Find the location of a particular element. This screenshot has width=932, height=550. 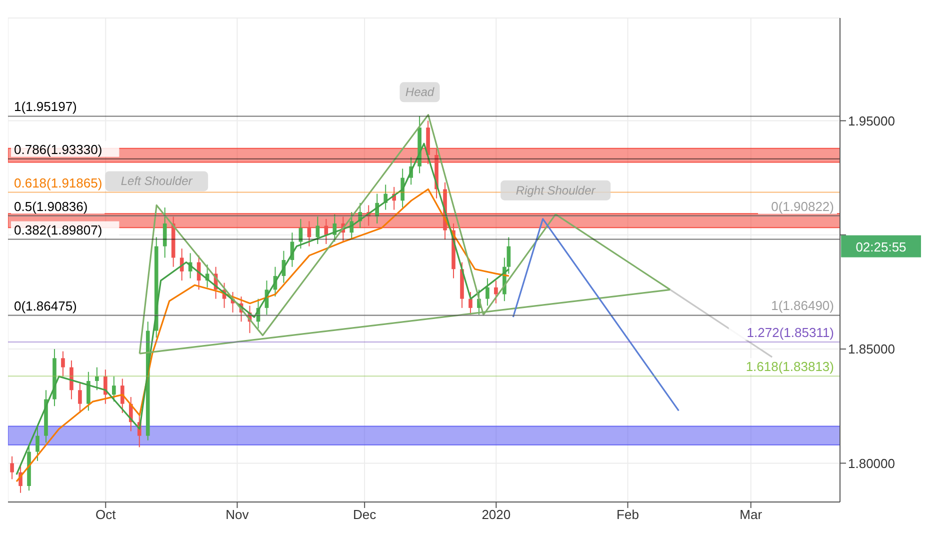

y-tick-label: 1.80000 is located at coordinates (871, 463).